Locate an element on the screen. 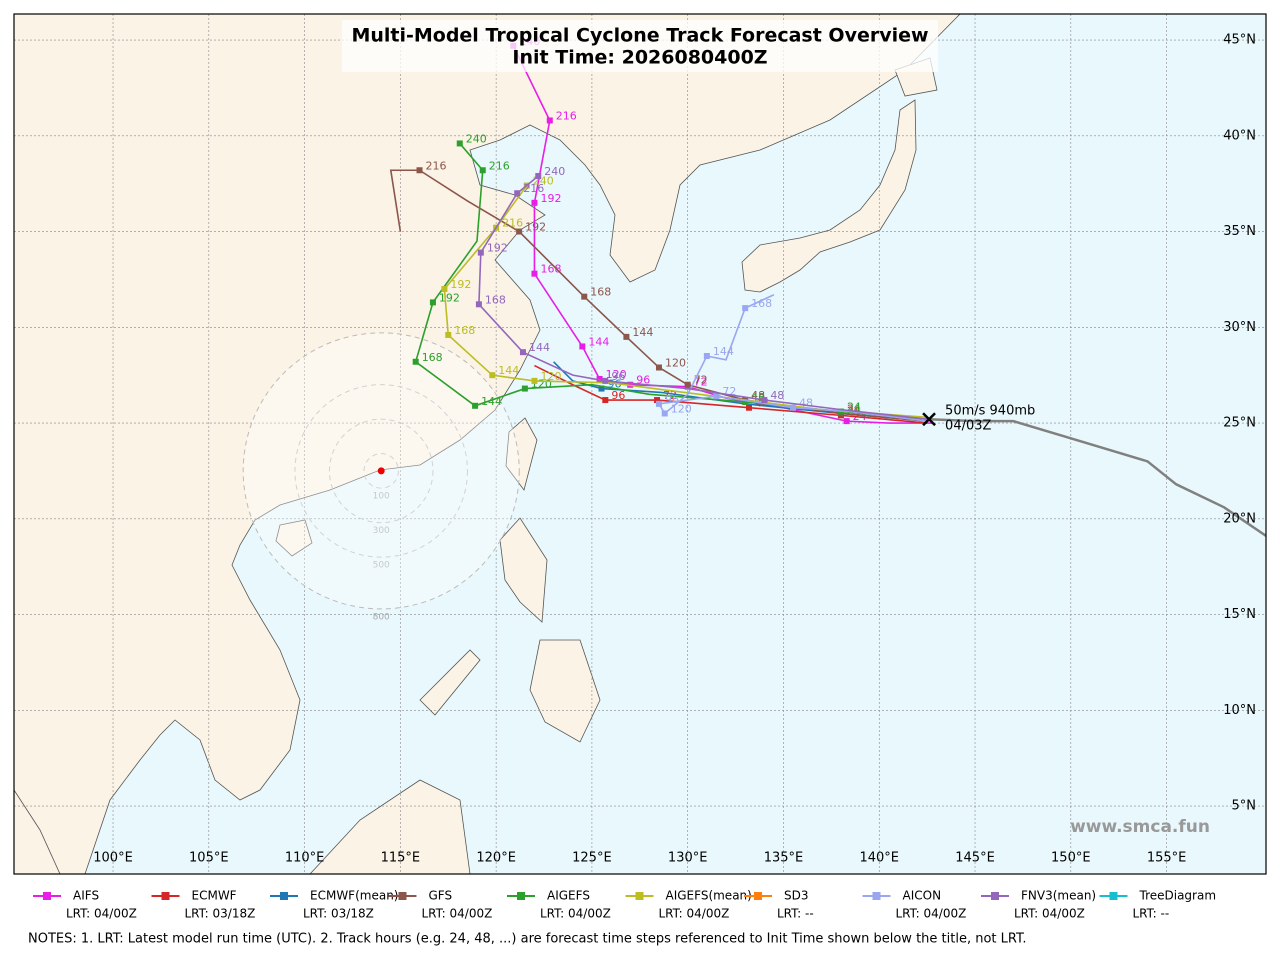  lat-tick-label: 25°N is located at coordinates (1239, 423).